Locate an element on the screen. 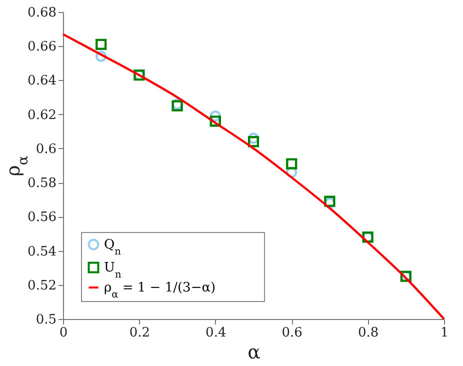  x-tick-label: 0.8 is located at coordinates (368, 333).